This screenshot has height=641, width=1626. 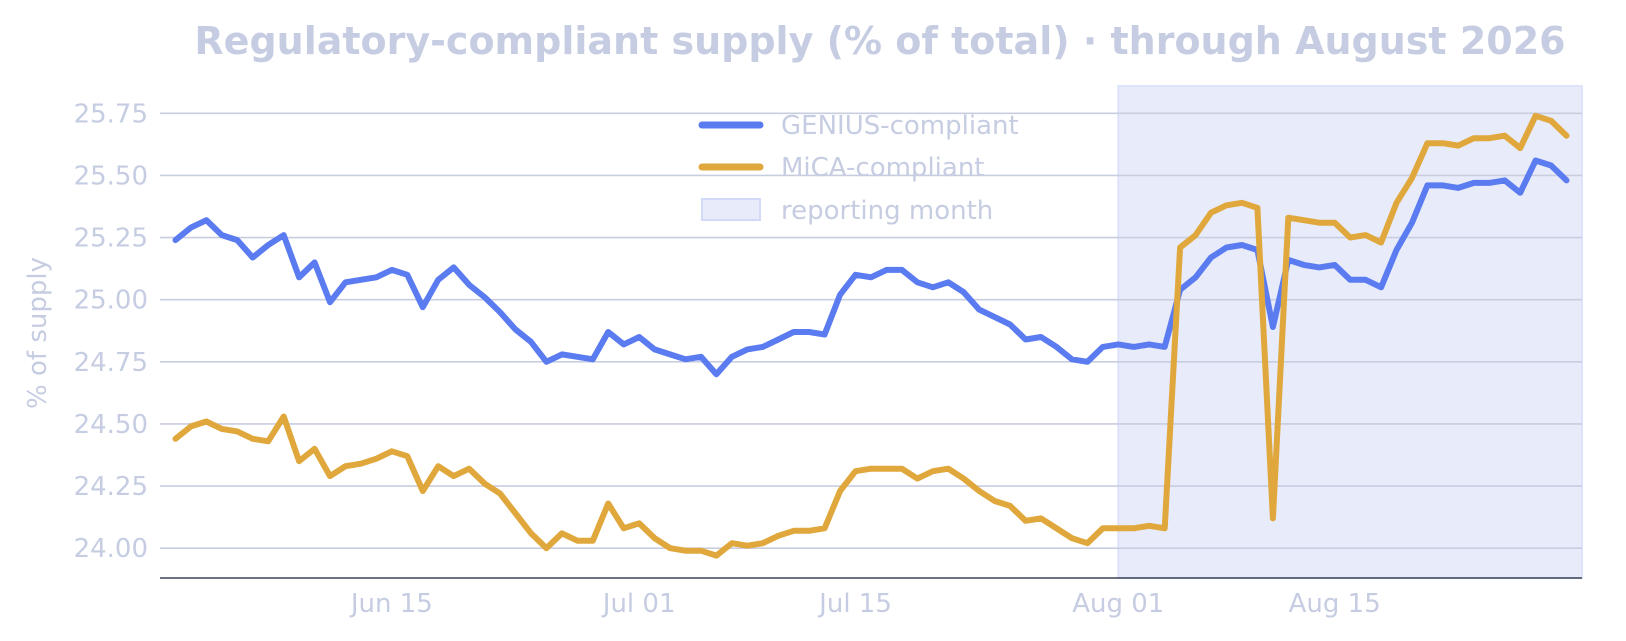 I want to click on x-tick-label: Jun 15, so click(x=391, y=604).